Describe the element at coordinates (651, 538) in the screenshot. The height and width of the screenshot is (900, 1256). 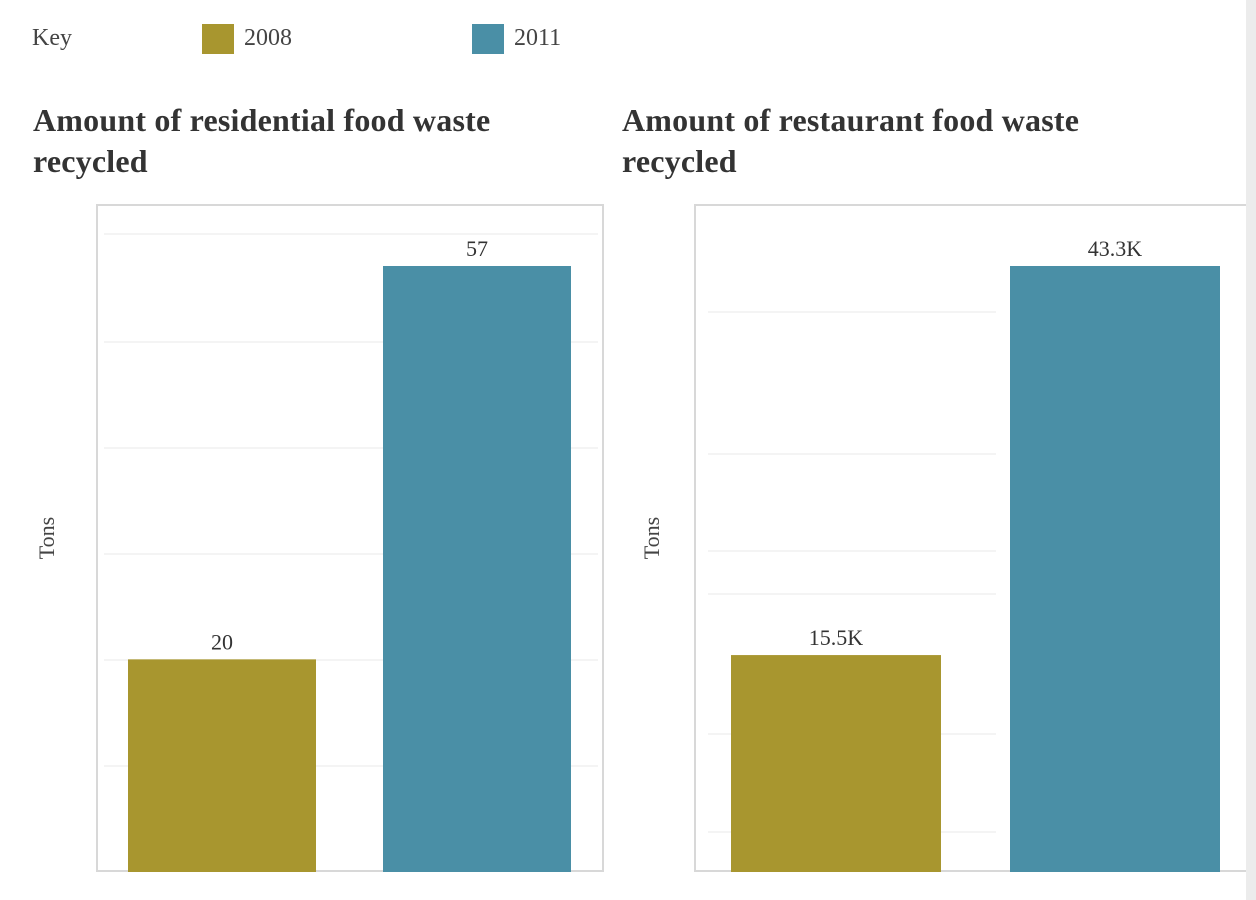
I see `y-axis-label-restaurant: Tons` at that location.